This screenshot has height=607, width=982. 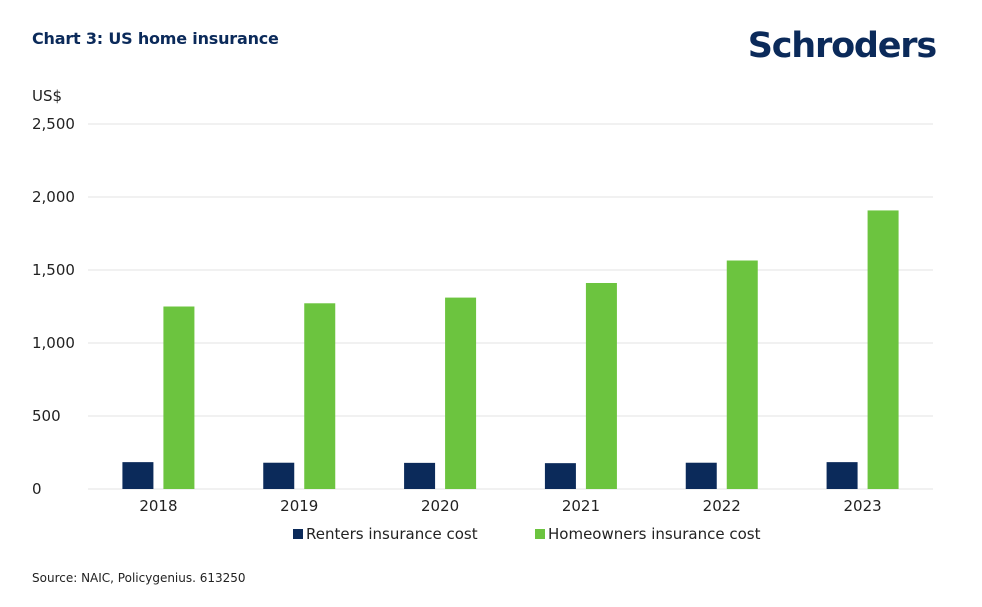 I want to click on homeowners-bar-2020, so click(x=461, y=393).